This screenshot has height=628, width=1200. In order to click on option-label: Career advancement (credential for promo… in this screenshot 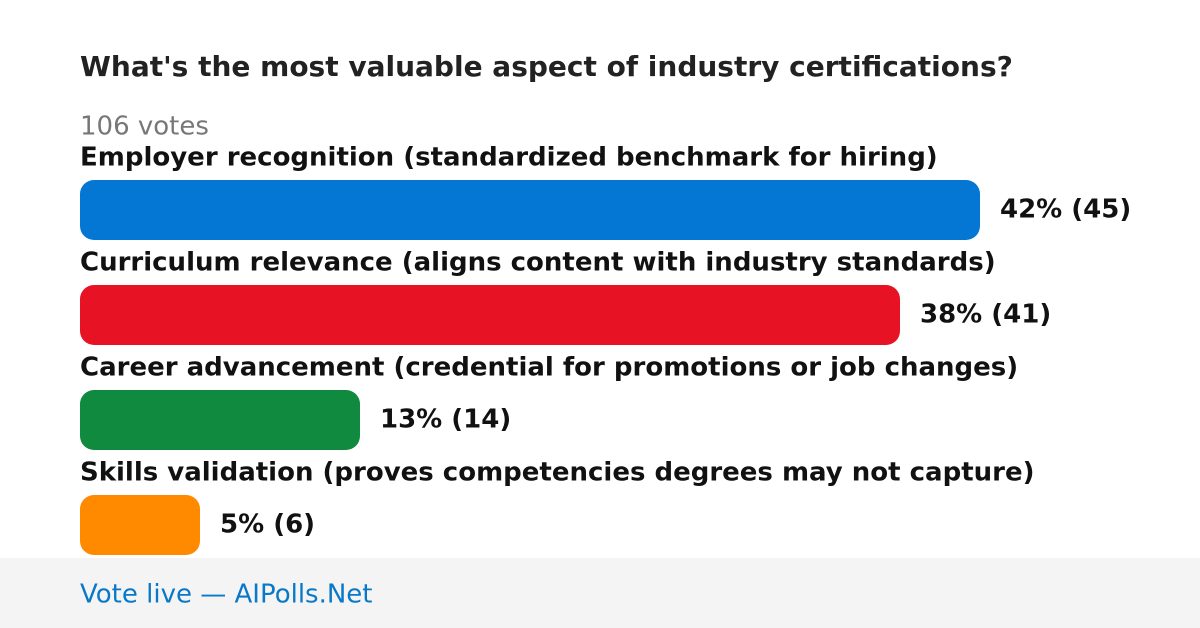, I will do `click(549, 368)`.